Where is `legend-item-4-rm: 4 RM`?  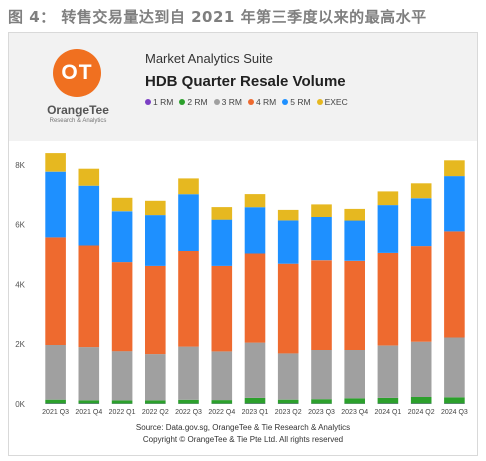 legend-item-4-rm: 4 RM is located at coordinates (262, 102).